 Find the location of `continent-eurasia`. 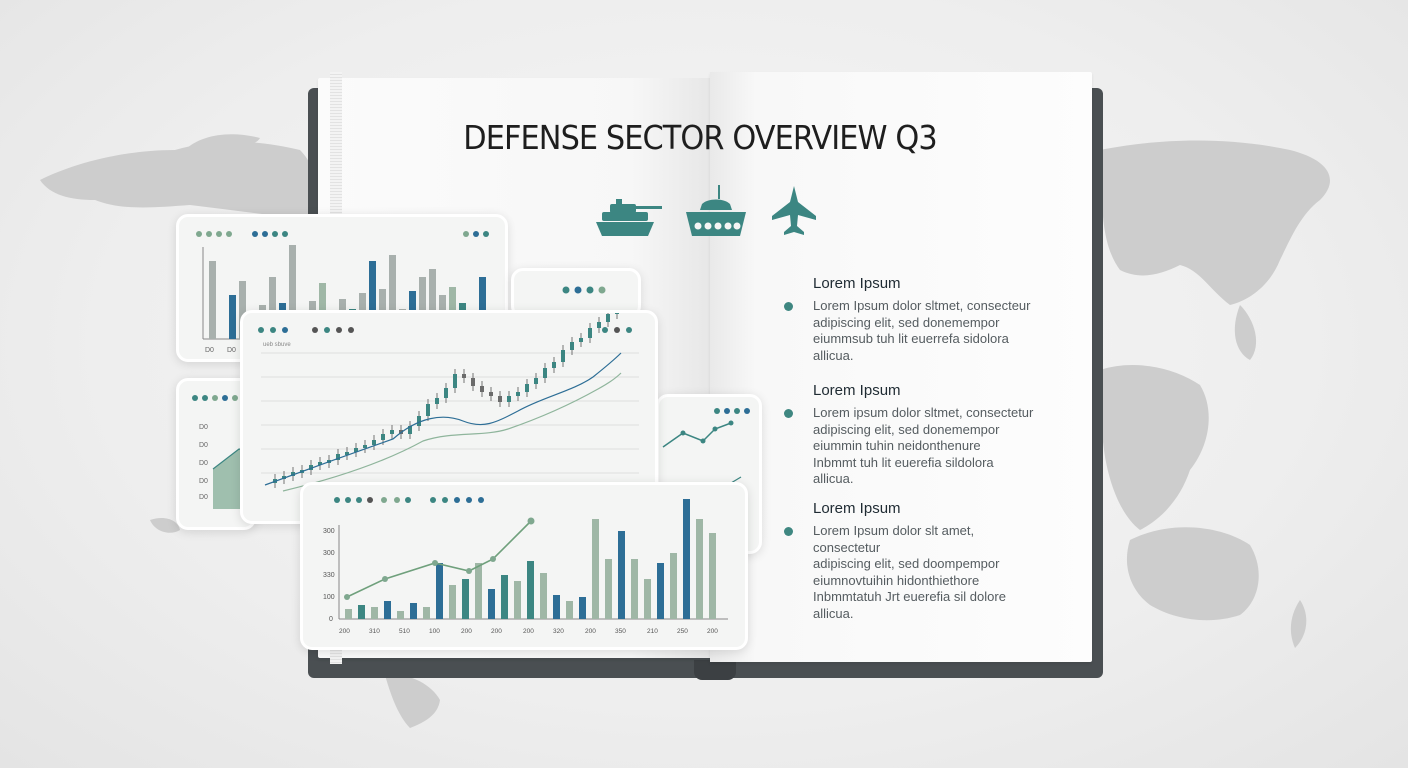

continent-eurasia is located at coordinates (1215, 222).